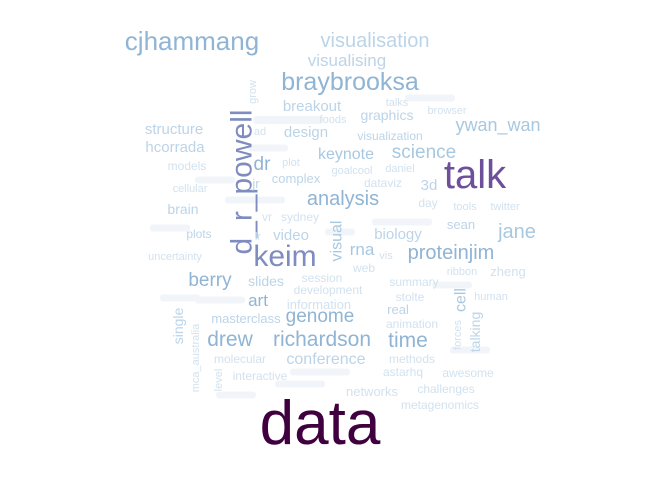 This screenshot has width=672, height=480. Describe the element at coordinates (333, 120) in the screenshot. I see `word-foods: foods` at that location.